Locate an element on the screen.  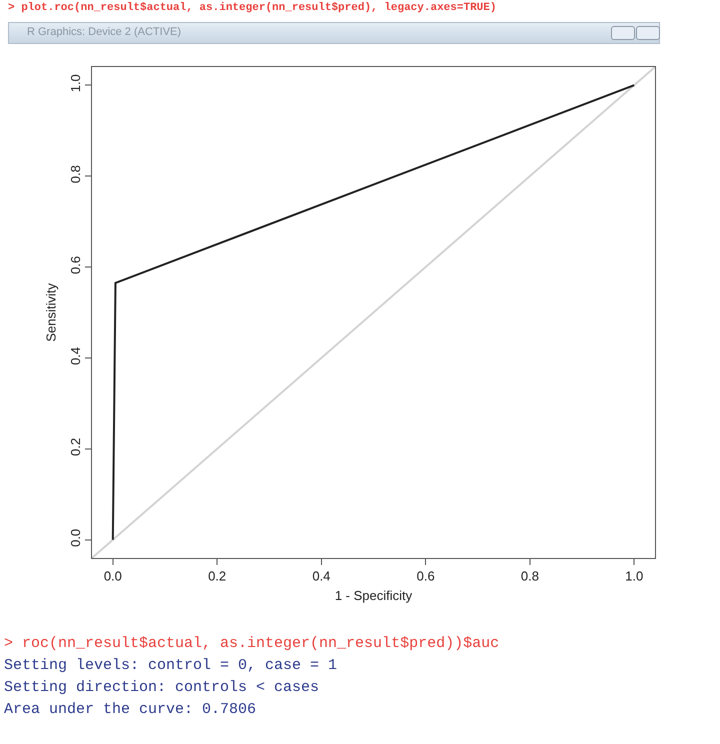
y-tick-label: 1.0 is located at coordinates (75, 83).